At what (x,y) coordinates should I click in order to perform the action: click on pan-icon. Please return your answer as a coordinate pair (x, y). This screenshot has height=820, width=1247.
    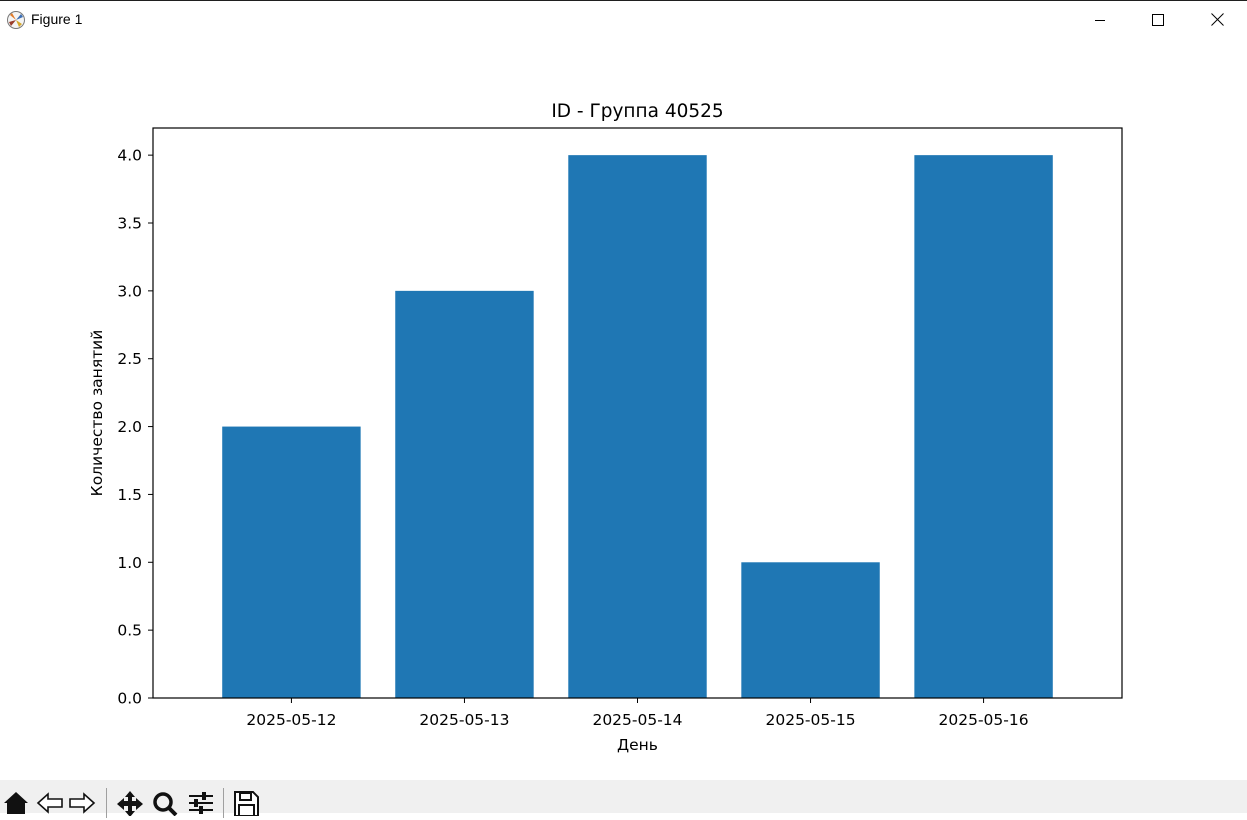
    Looking at the image, I should click on (130, 805).